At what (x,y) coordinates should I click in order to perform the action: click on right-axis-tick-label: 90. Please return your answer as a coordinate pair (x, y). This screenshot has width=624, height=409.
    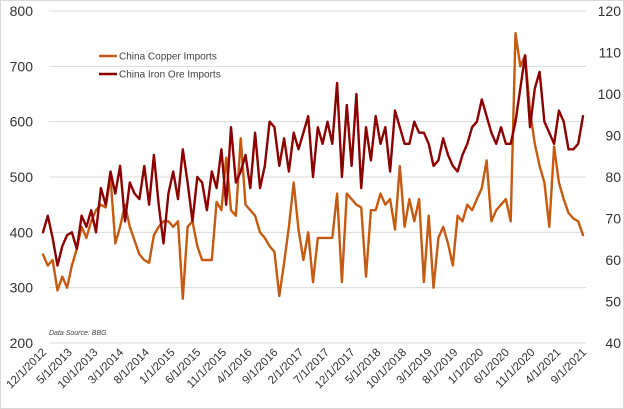
    Looking at the image, I should click on (613, 136).